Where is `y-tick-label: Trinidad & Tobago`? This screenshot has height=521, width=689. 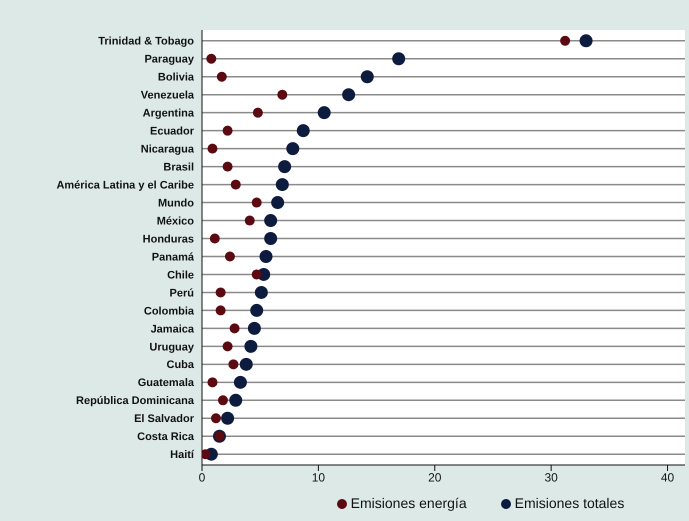 y-tick-label: Trinidad & Tobago is located at coordinates (146, 42).